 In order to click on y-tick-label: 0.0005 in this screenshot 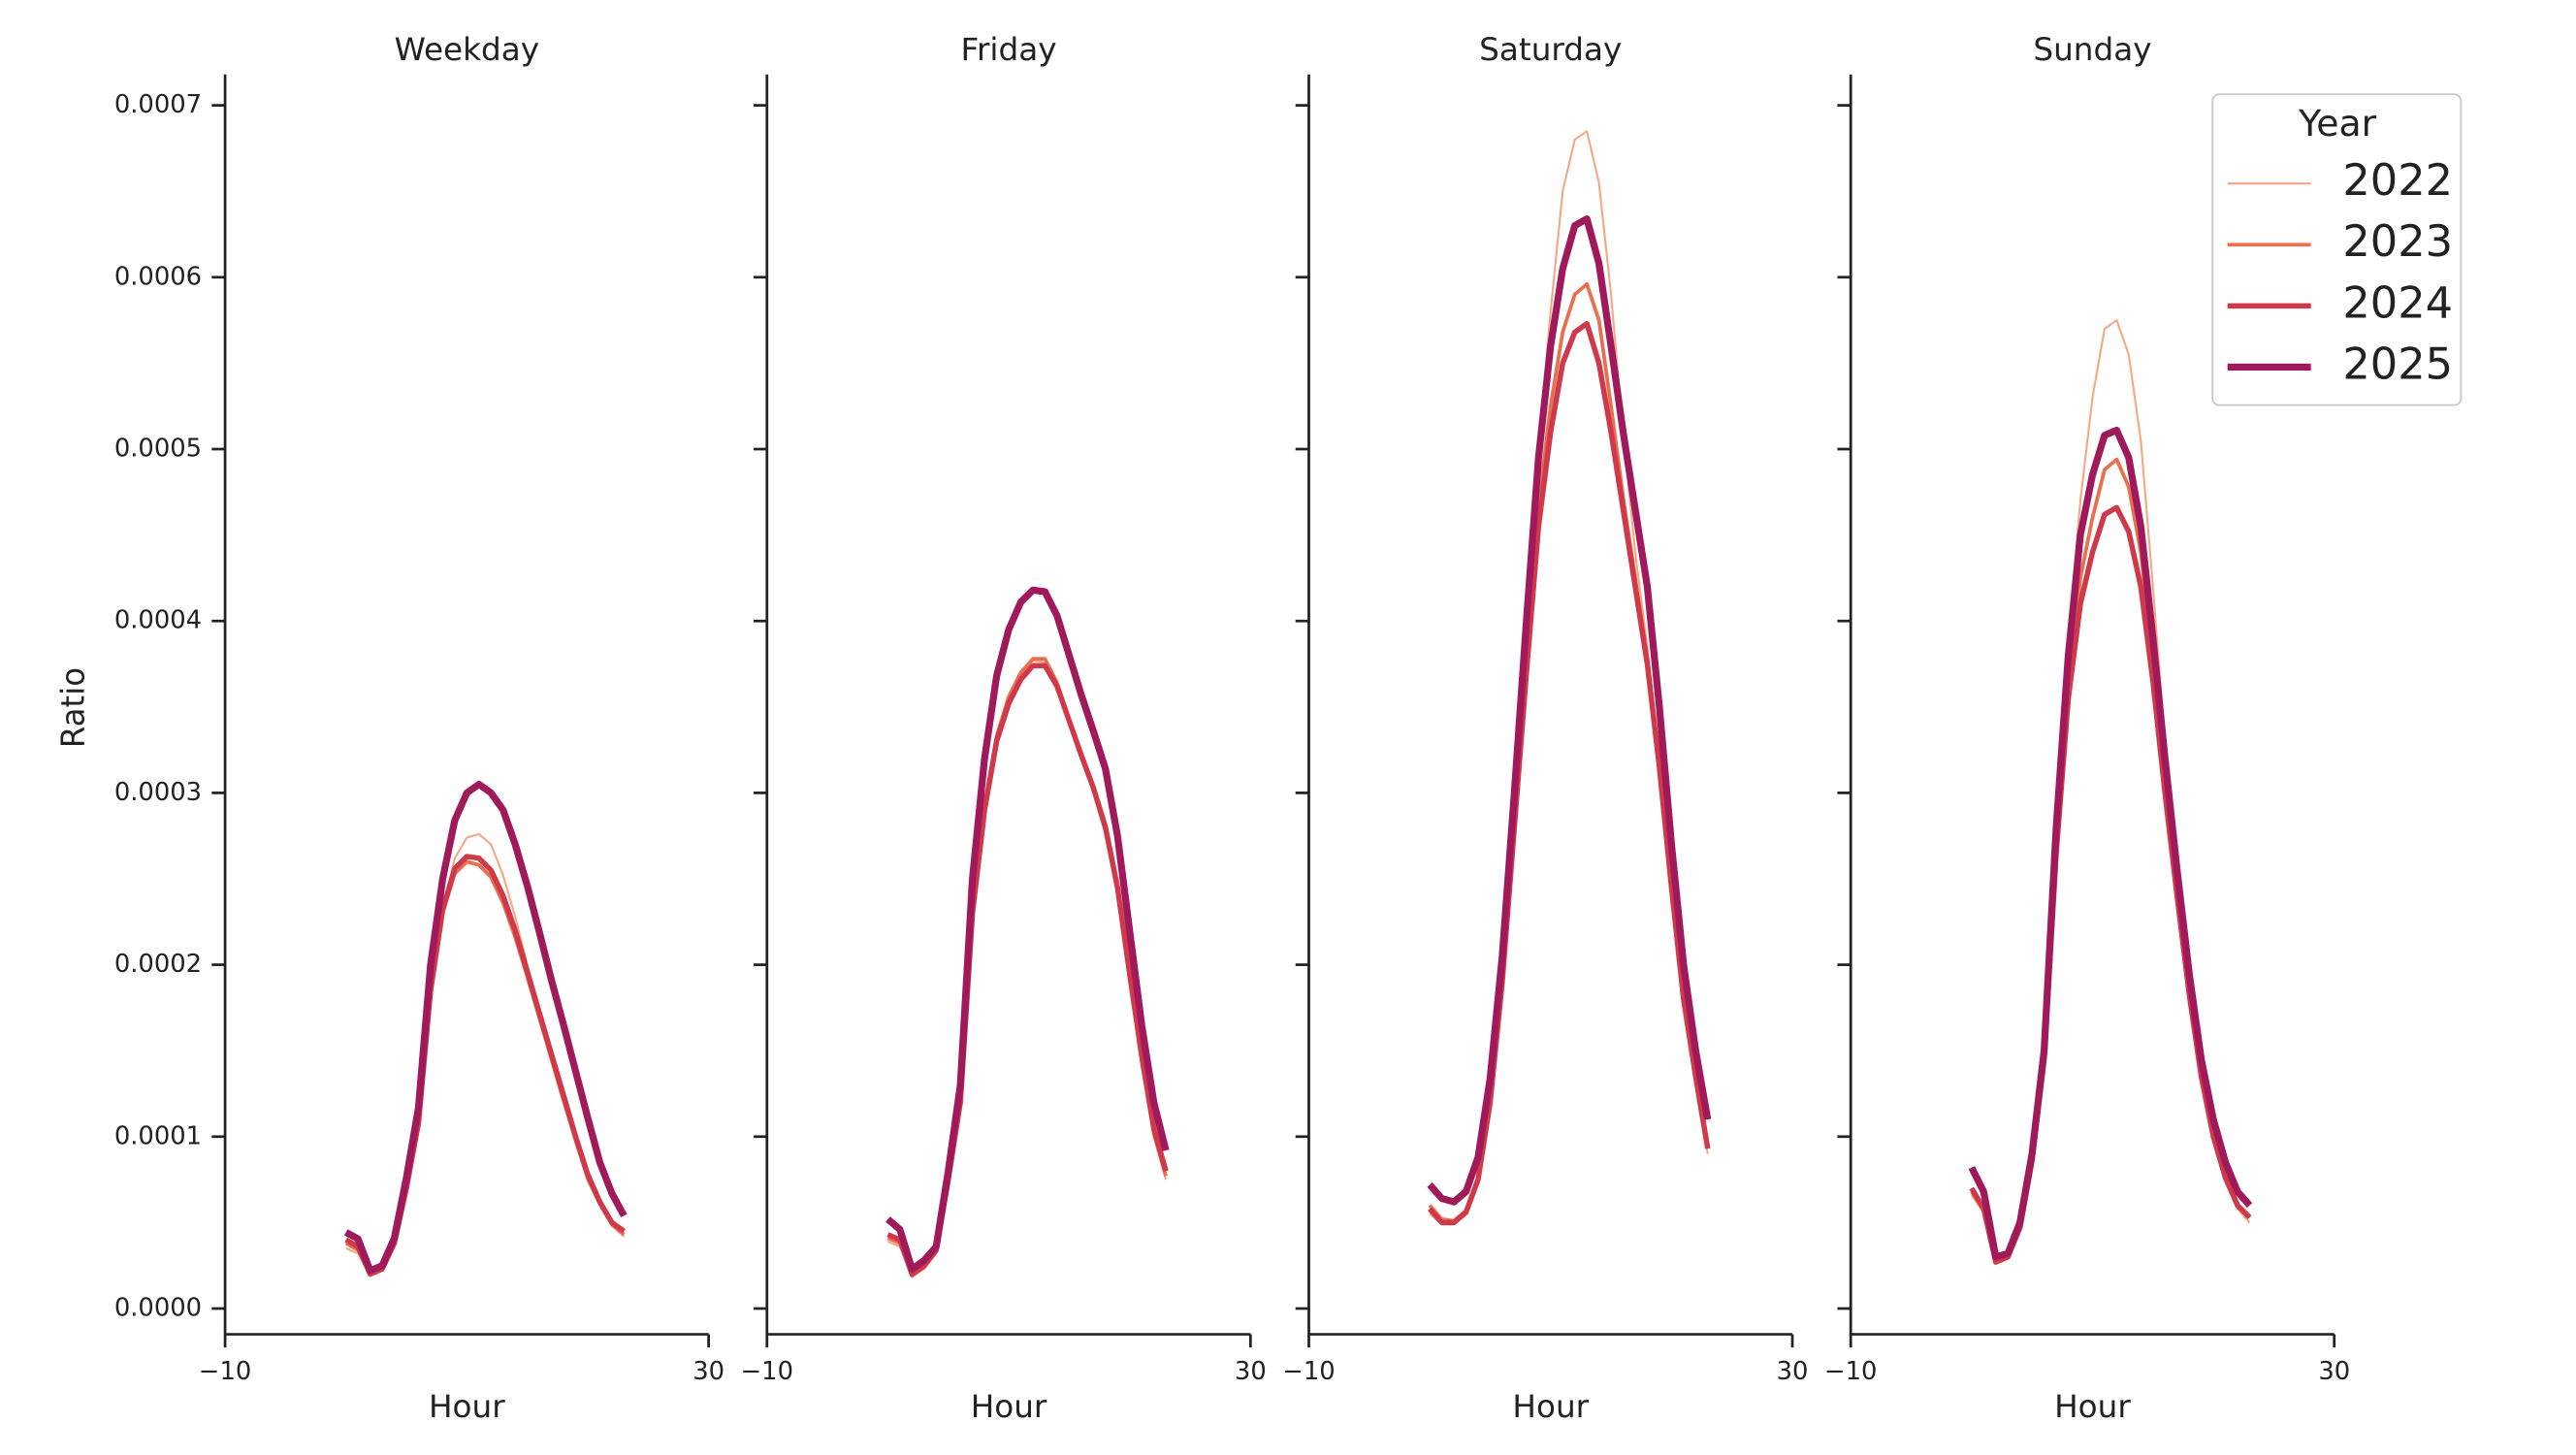, I will do `click(158, 449)`.